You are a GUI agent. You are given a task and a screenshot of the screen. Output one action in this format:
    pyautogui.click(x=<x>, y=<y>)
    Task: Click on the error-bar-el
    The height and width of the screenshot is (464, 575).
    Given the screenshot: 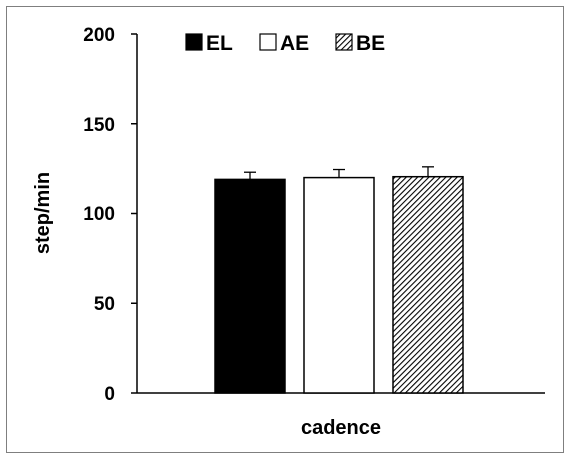 What is the action you would take?
    pyautogui.click(x=250, y=175)
    